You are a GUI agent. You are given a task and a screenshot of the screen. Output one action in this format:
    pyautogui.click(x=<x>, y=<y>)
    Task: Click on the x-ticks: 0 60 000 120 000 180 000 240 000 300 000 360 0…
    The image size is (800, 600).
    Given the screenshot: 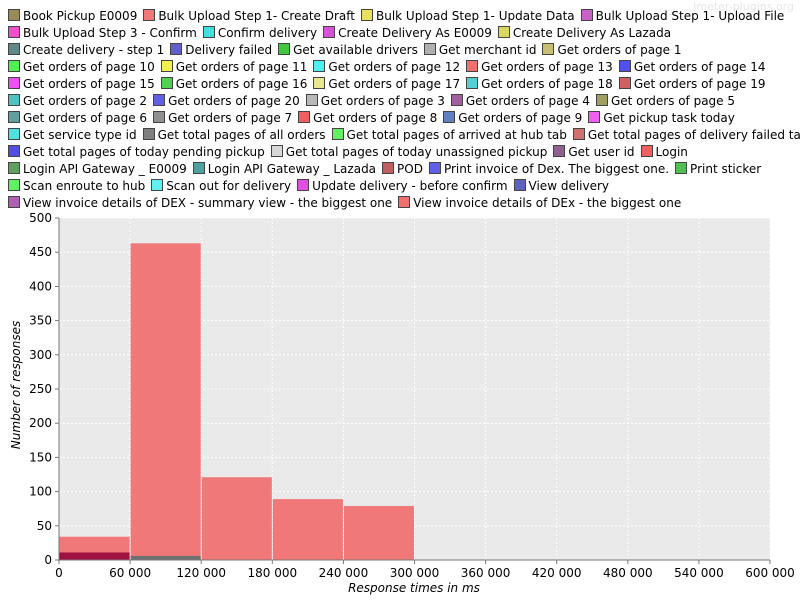 What is the action you would take?
    pyautogui.click(x=425, y=570)
    